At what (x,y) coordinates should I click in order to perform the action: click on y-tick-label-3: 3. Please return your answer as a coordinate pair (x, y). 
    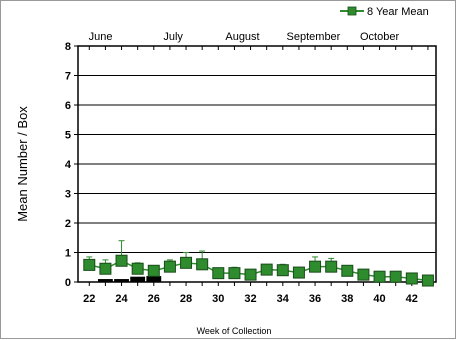
    Looking at the image, I should click on (68, 195).